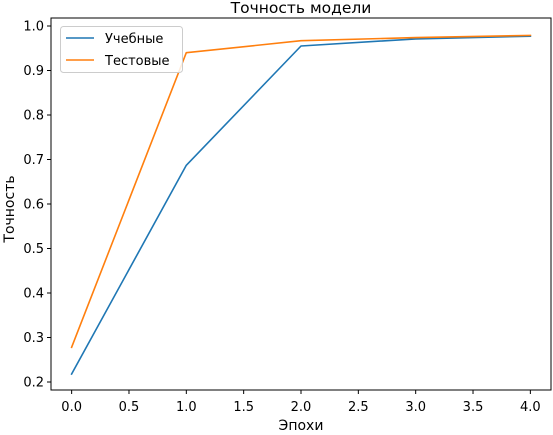 The image size is (553, 435). What do you see at coordinates (530, 407) in the screenshot?
I see `x-tick-label: 4.0` at bounding box center [530, 407].